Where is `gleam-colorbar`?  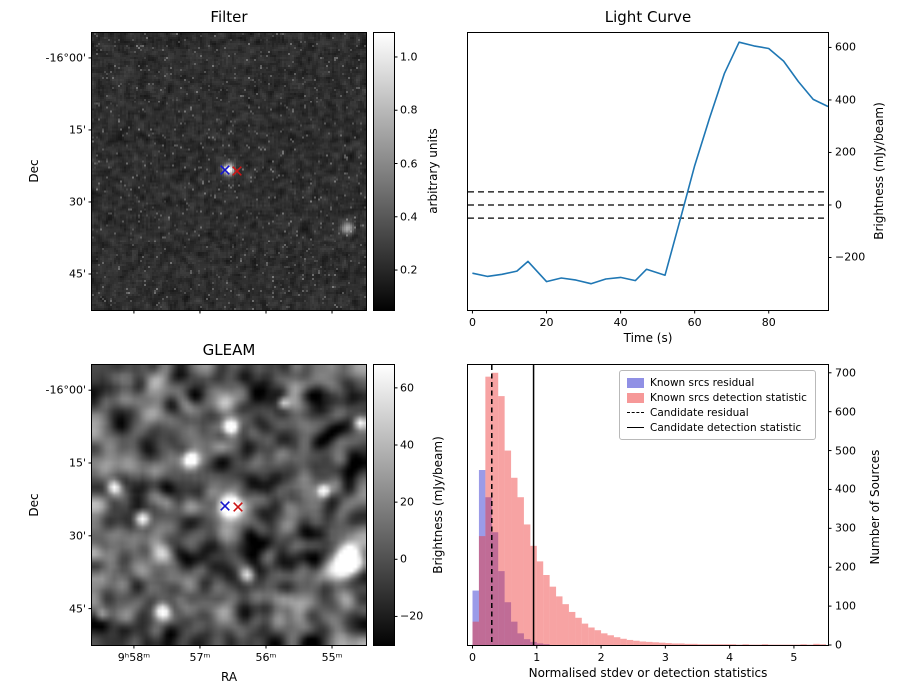 gleam-colorbar is located at coordinates (384, 505).